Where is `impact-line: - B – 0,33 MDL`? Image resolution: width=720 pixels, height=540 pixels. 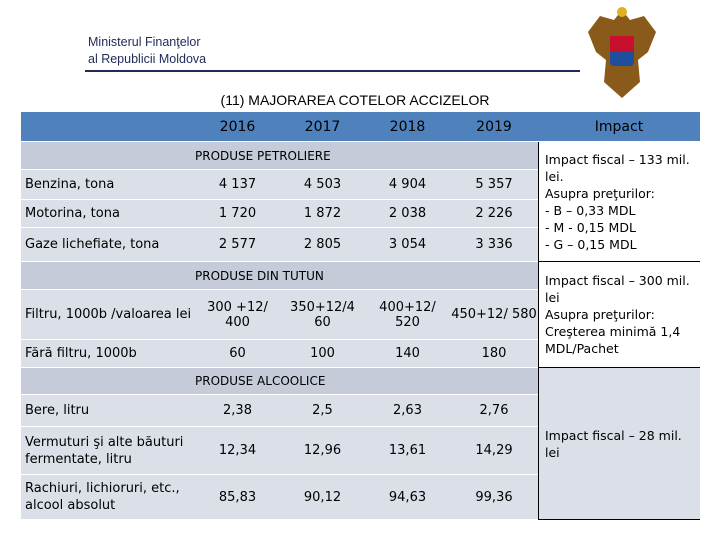
impact-line: - B – 0,33 MDL is located at coordinates (590, 210).